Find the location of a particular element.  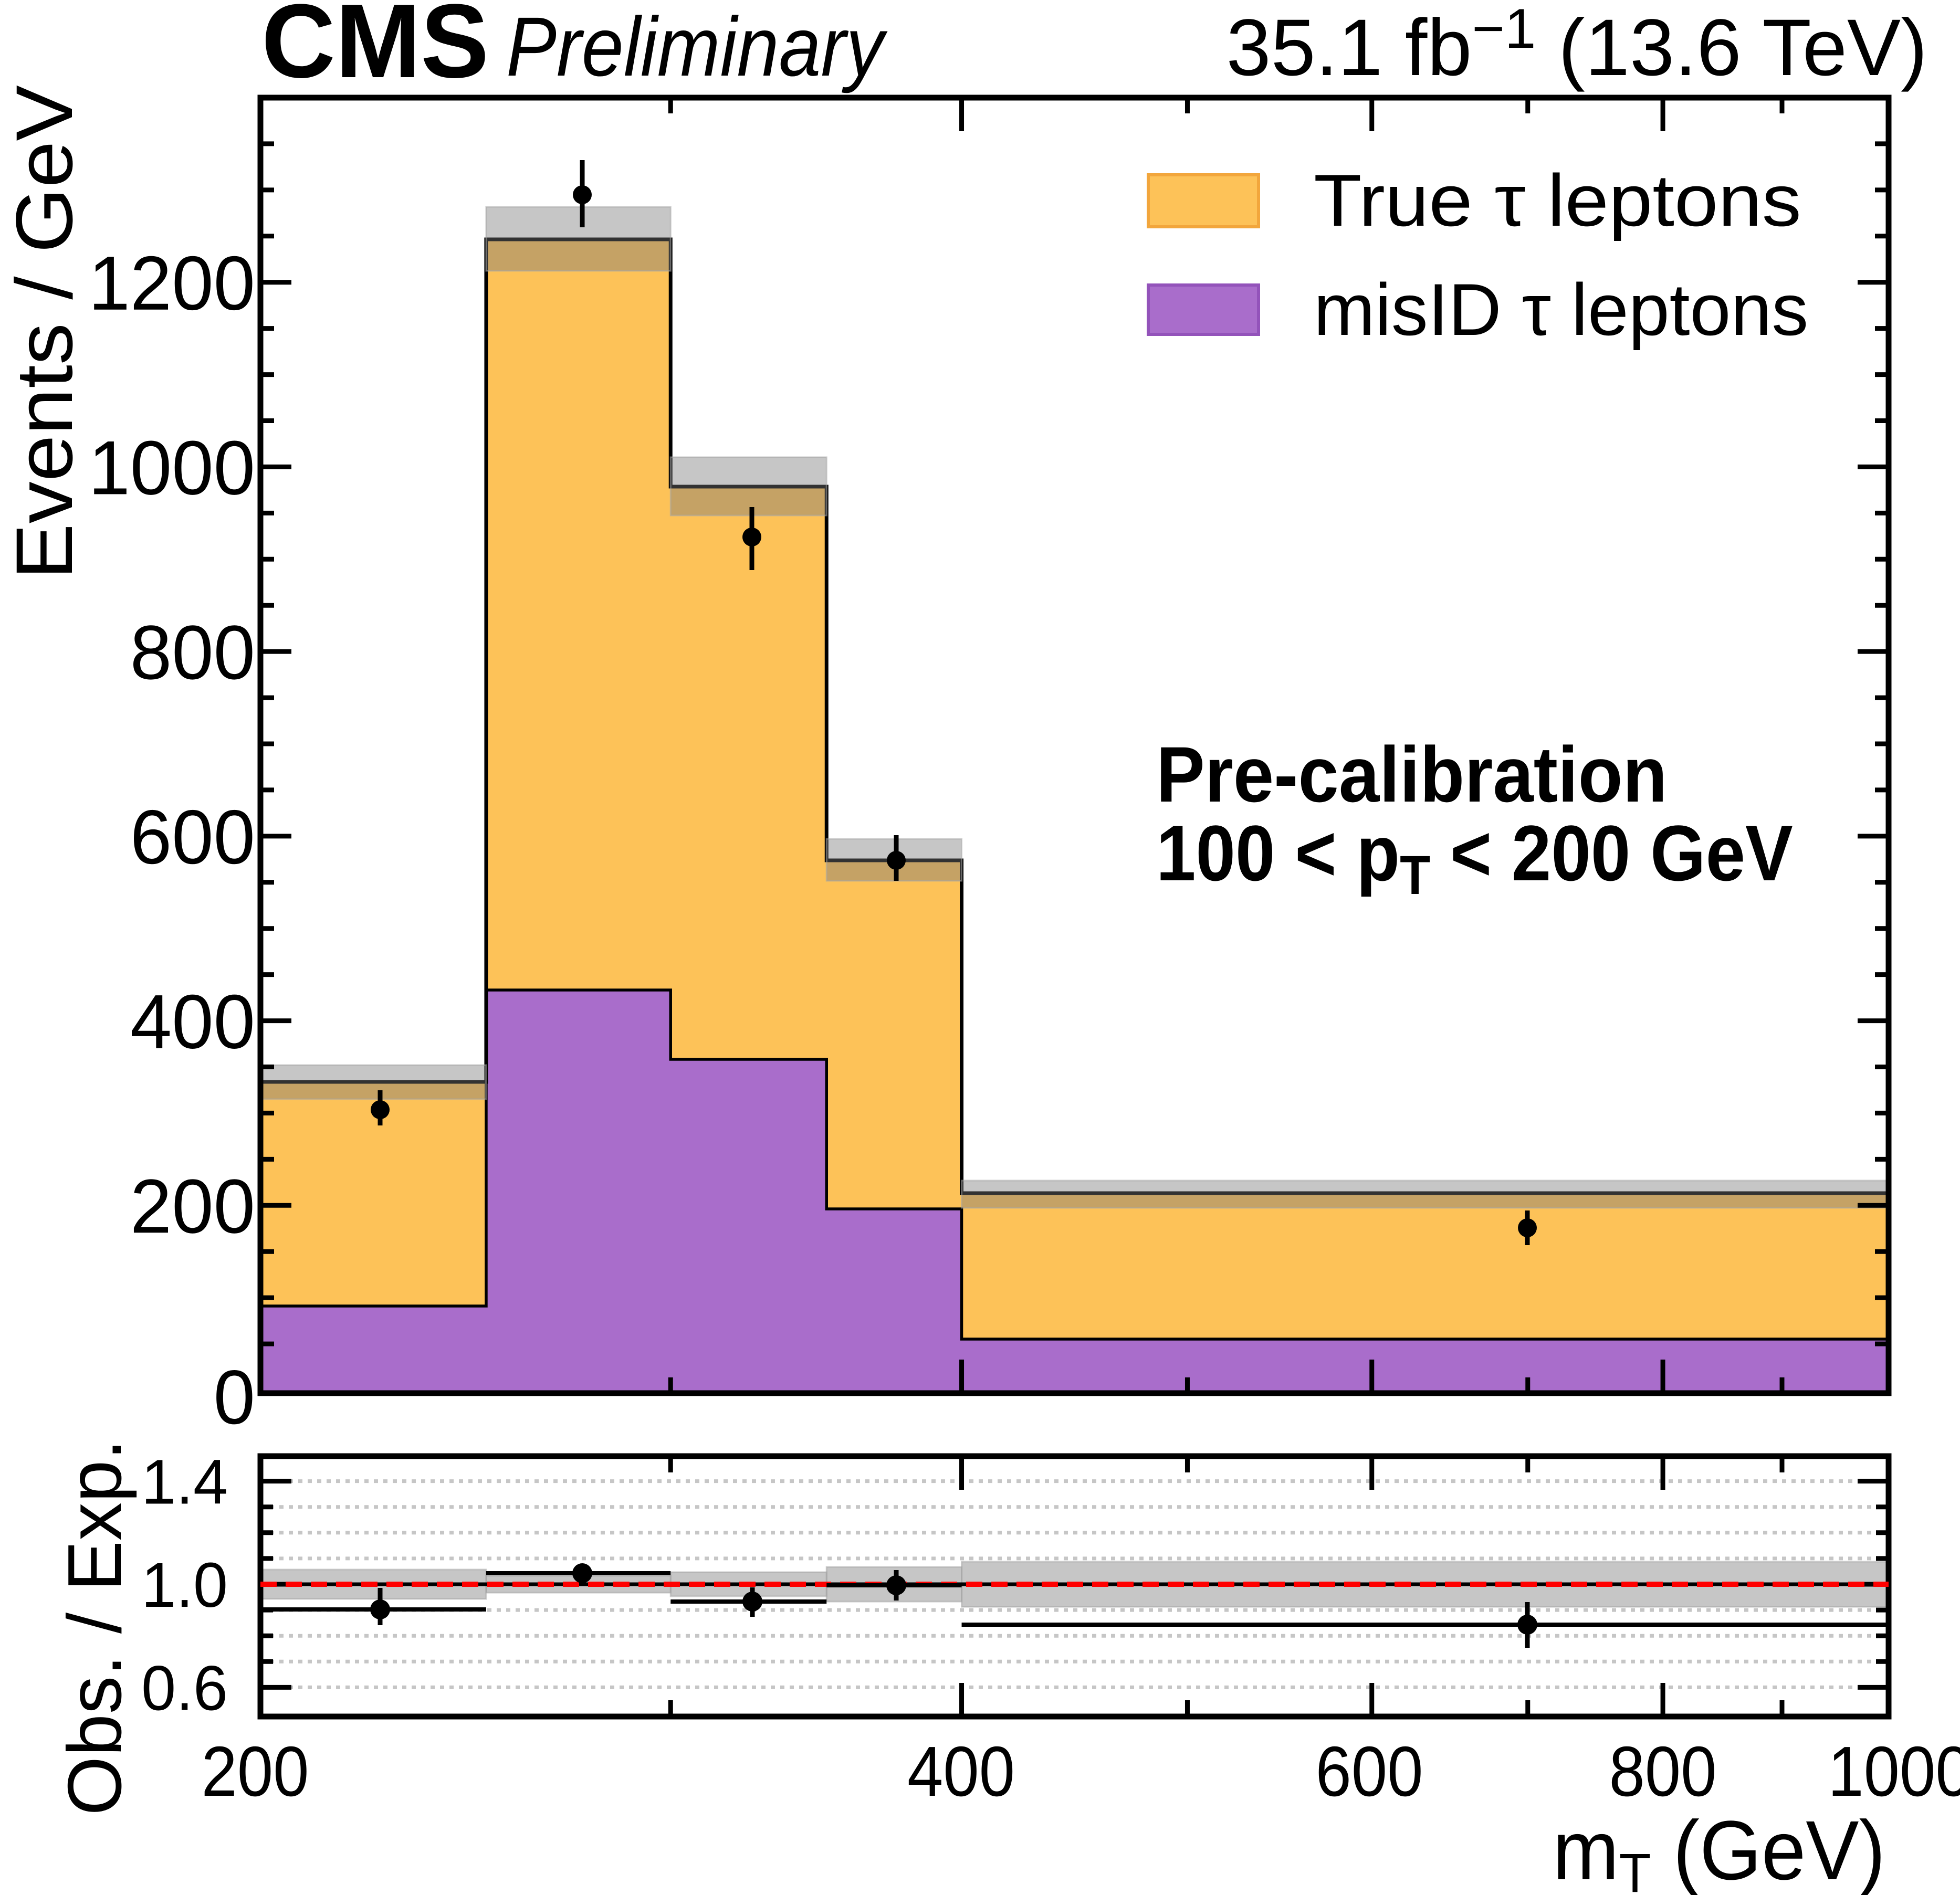

svg-text: Obs. / Exp. is located at coordinates (94, 1627).